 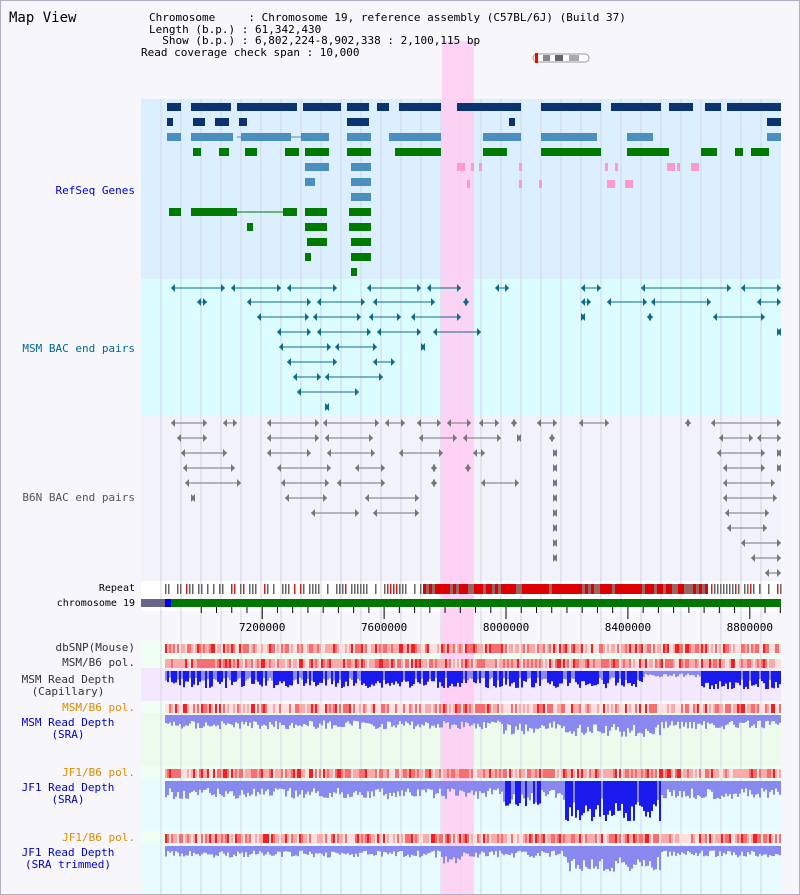 What do you see at coordinates (560, 58) in the screenshot?
I see `chromosome-ideogram` at bounding box center [560, 58].